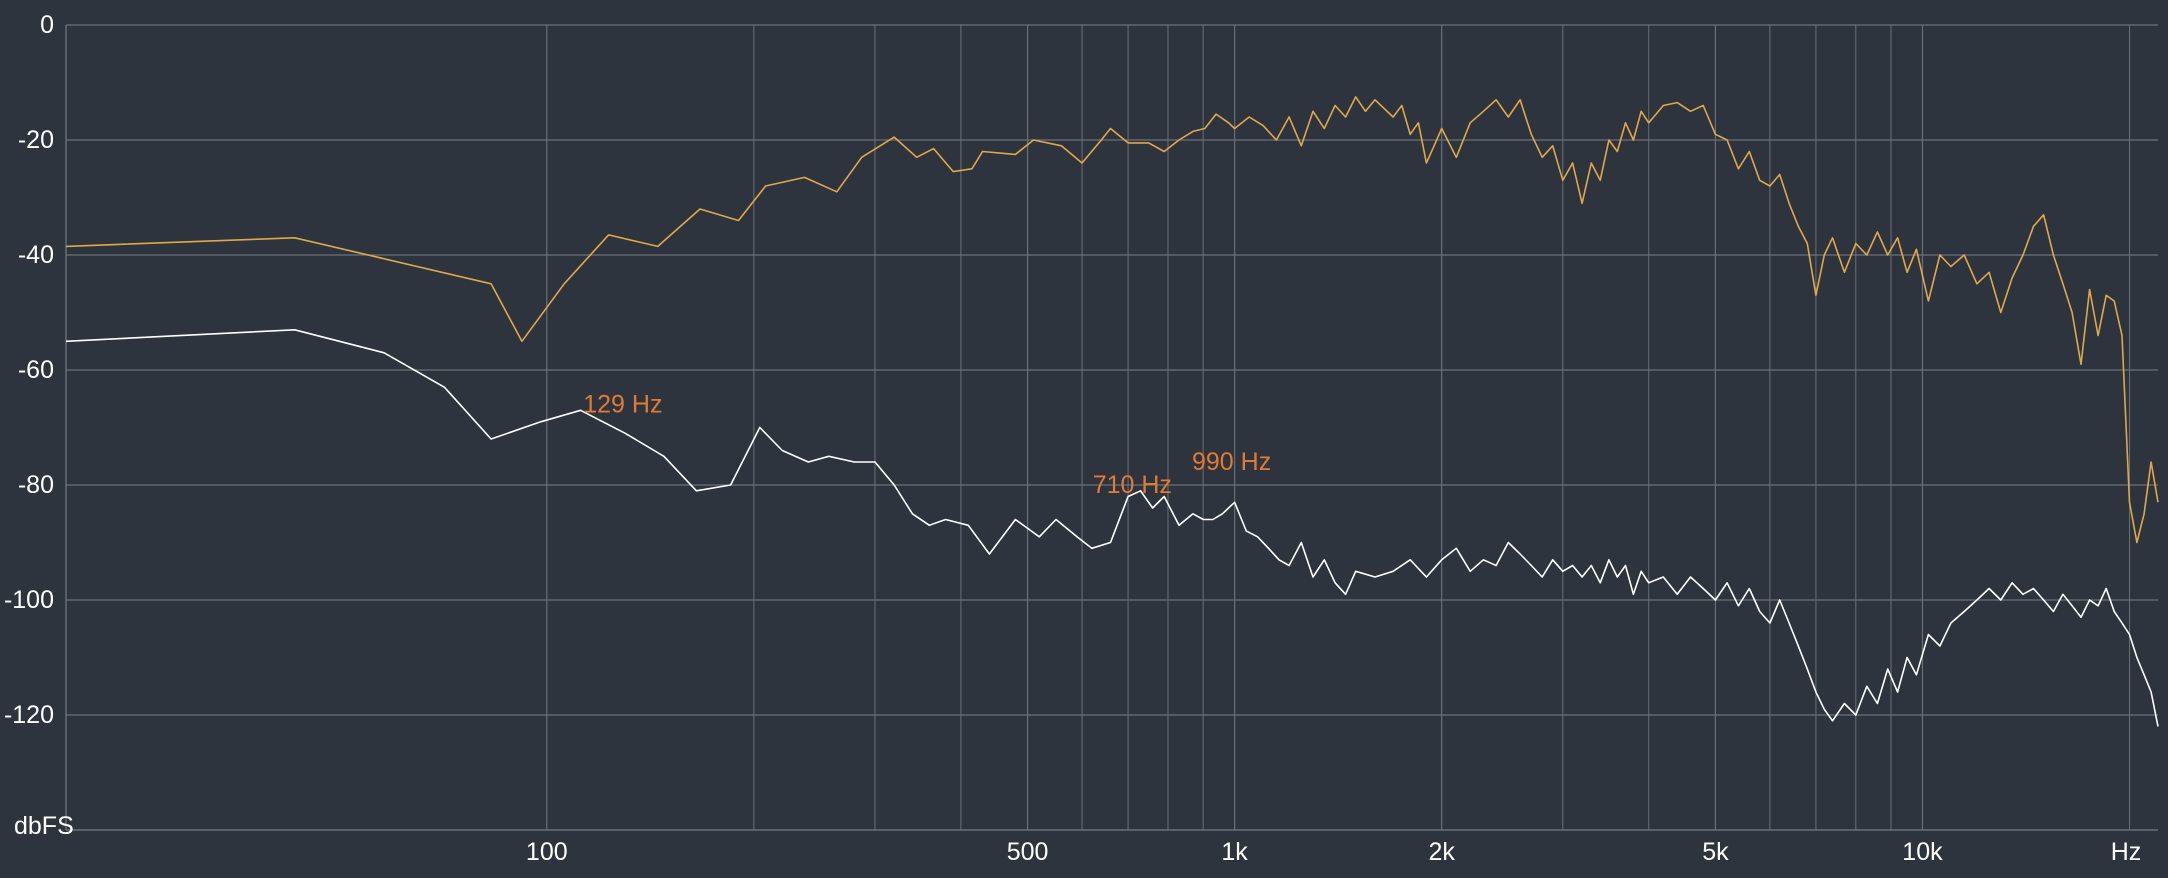 Image resolution: width=2168 pixels, height=878 pixels. What do you see at coordinates (1234, 852) in the screenshot?
I see `x-tick-label: 1k` at bounding box center [1234, 852].